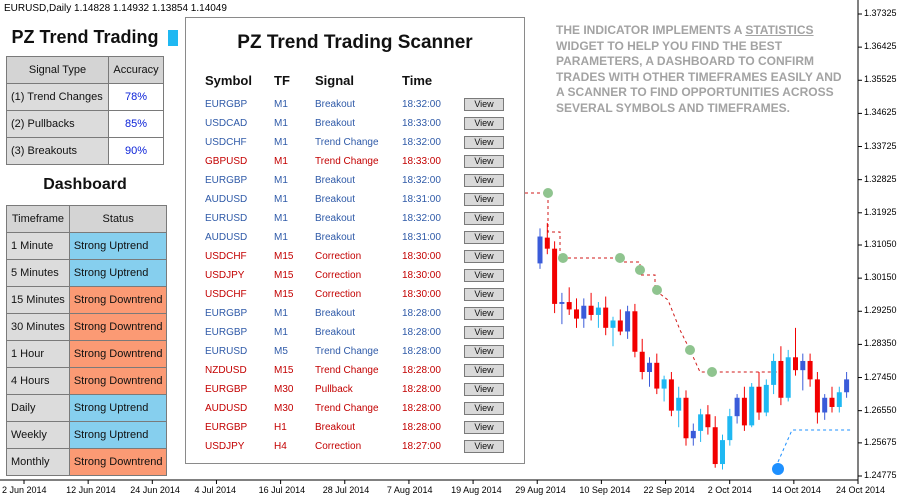 This screenshot has height=500, width=900. What do you see at coordinates (421, 256) in the screenshot?
I see `time-cell: 18:30:00` at bounding box center [421, 256].